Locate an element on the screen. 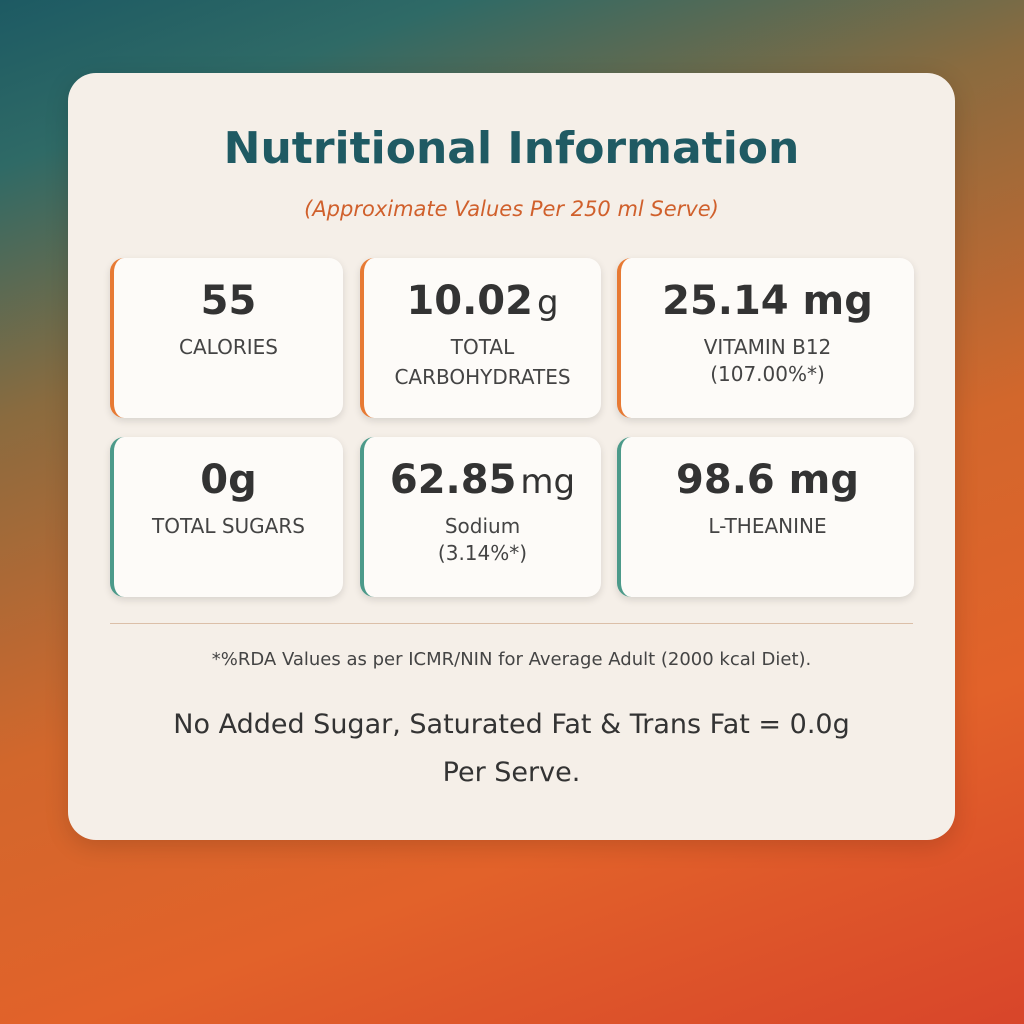 The width and height of the screenshot is (1024, 1024). nutrient-card: 10.02 g TOTAL CARBOHYDRATES is located at coordinates (480, 338).